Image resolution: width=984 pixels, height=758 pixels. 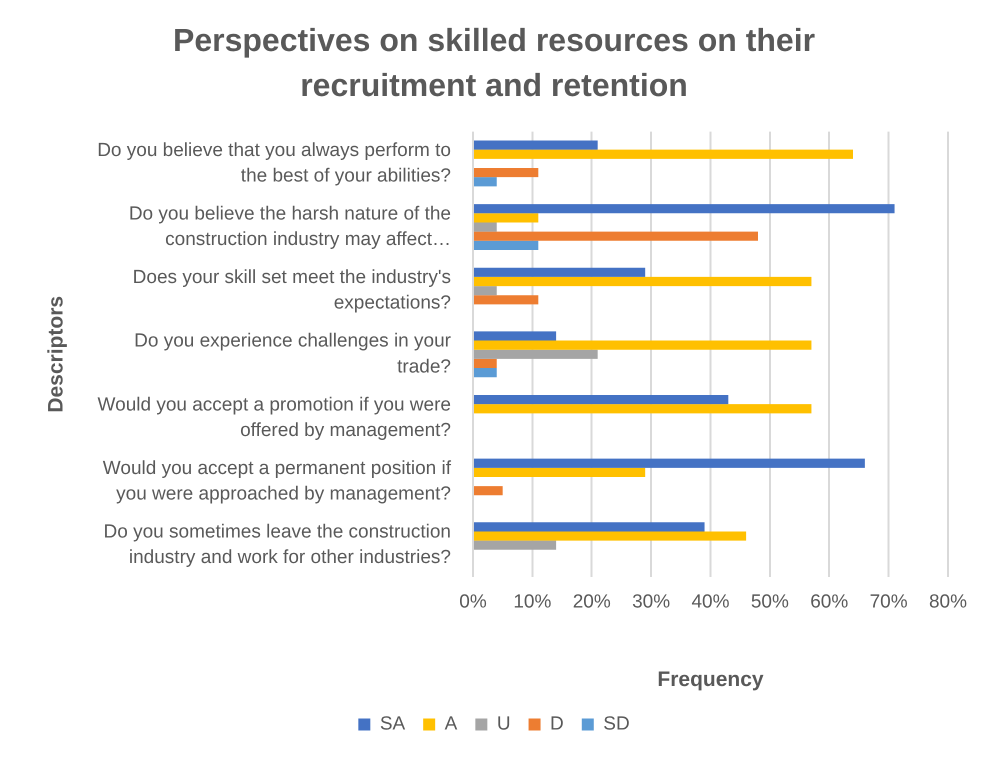 I want to click on y-tick-label: Do you experience challenges in your trade?, so click(x=293, y=354).